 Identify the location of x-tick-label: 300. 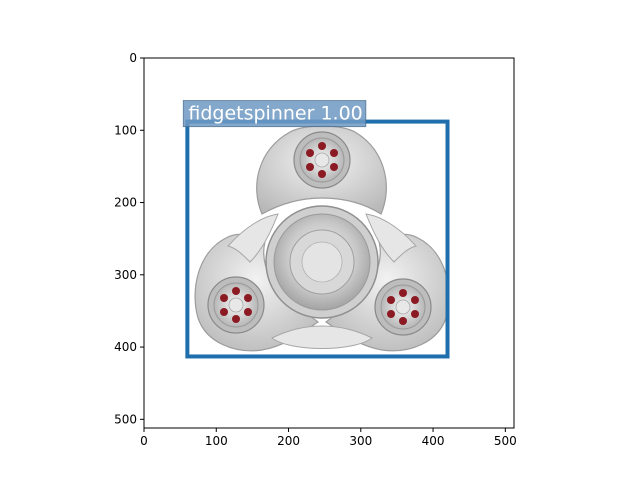
(360, 441).